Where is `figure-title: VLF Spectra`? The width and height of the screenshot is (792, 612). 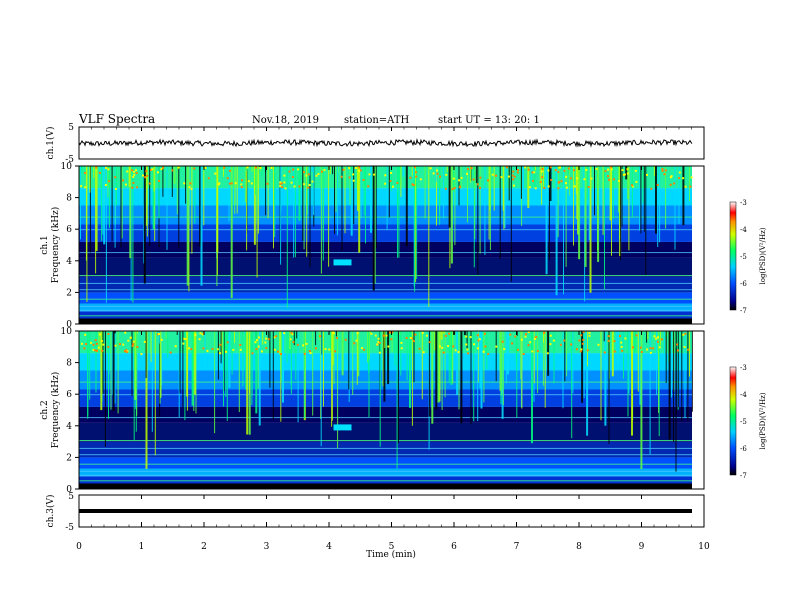 figure-title: VLF Spectra is located at coordinates (116, 119).